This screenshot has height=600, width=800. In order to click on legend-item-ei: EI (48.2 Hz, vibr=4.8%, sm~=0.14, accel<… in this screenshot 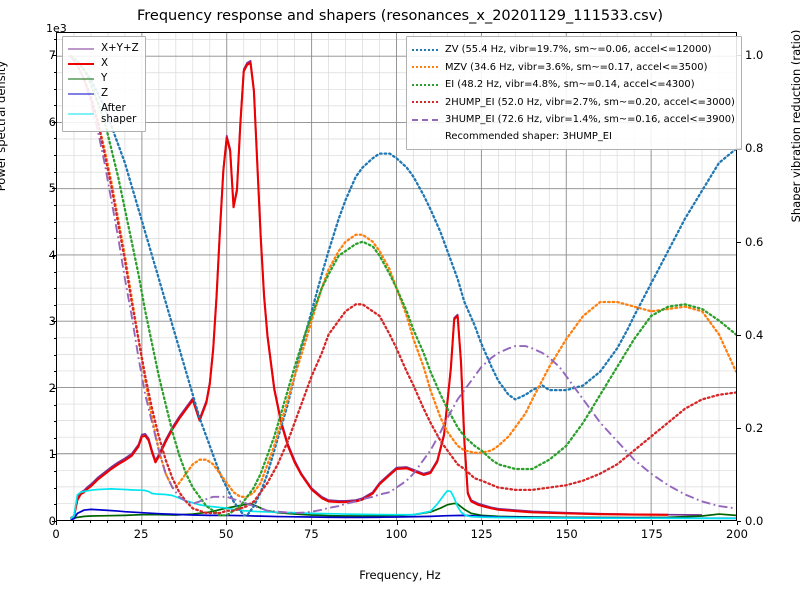, I will do `click(573, 85)`.